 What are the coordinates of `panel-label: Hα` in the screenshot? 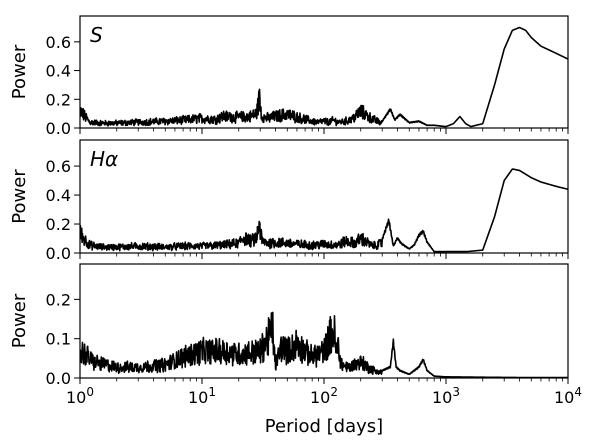 It's located at (104, 159).